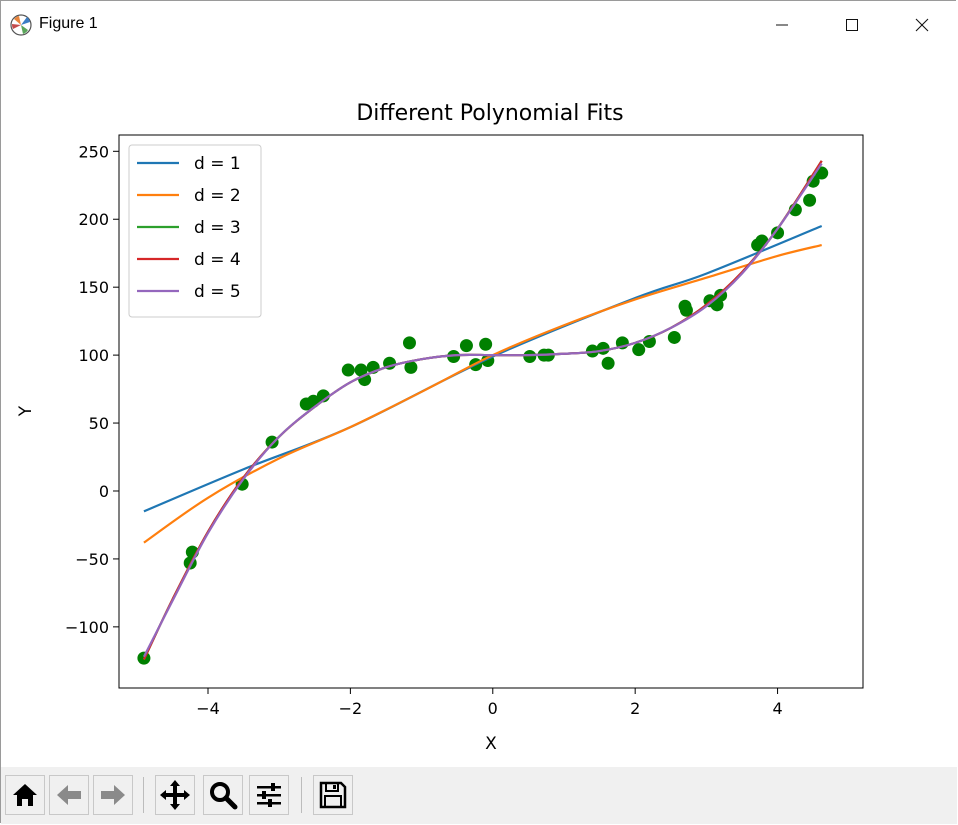 The image size is (958, 825). I want to click on sliders-icon, so click(269, 795).